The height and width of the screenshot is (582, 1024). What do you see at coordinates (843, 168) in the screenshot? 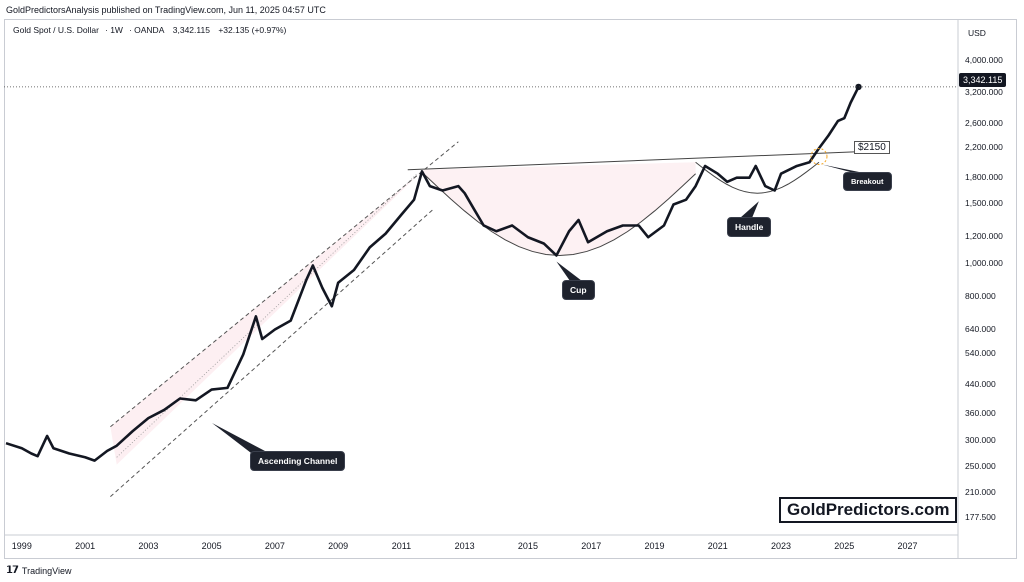
I see `callout-pointer-breakout` at bounding box center [843, 168].